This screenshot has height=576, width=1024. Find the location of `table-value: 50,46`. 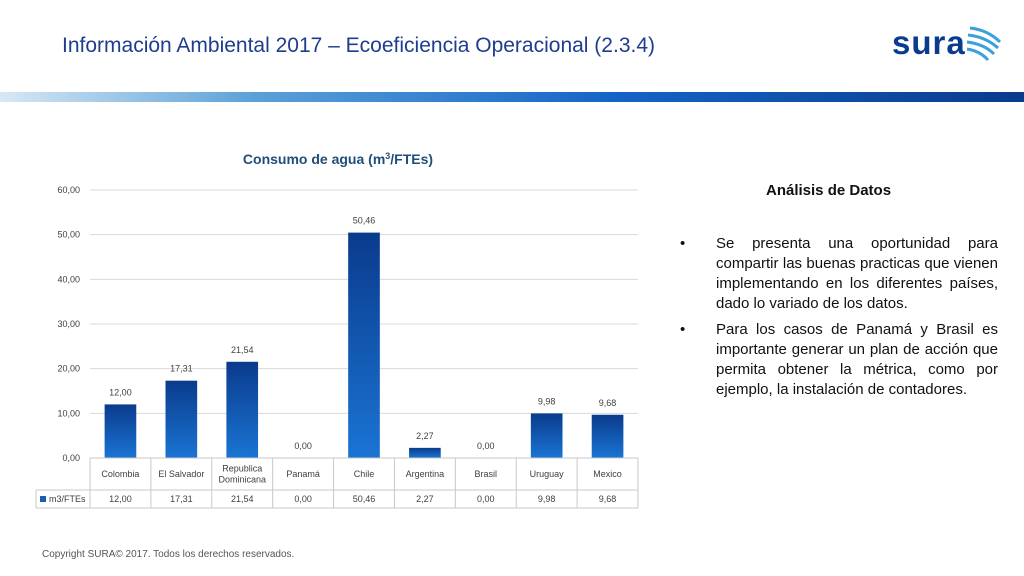

table-value: 50,46 is located at coordinates (364, 499).